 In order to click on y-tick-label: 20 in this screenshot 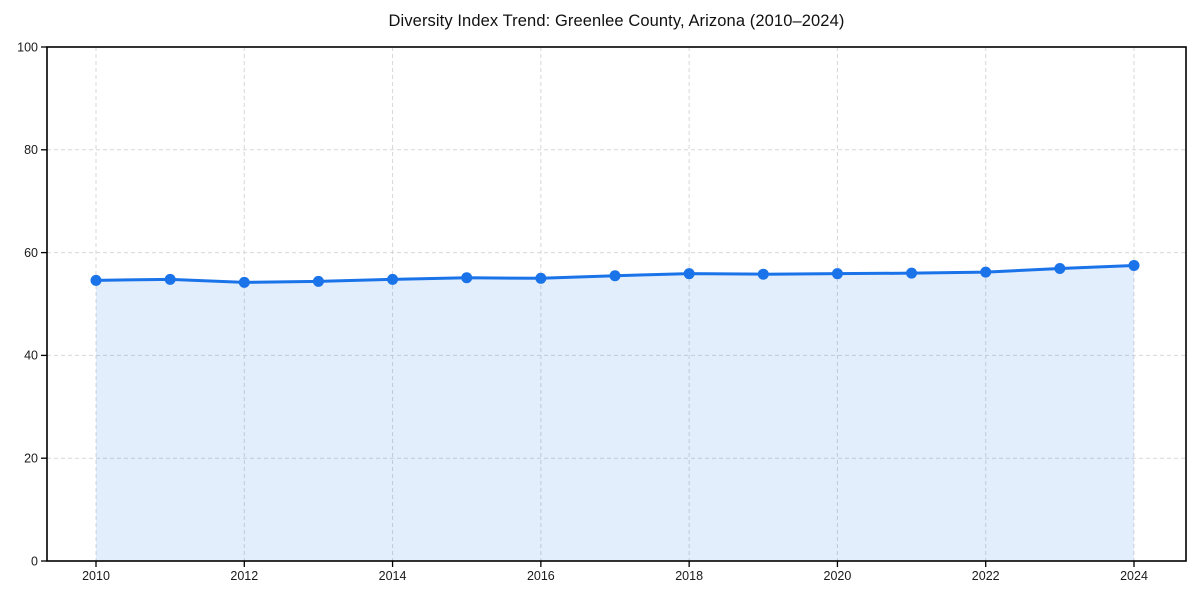, I will do `click(31, 459)`.